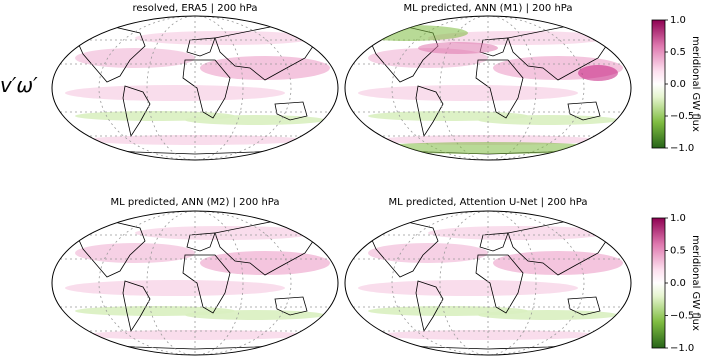 The height and width of the screenshot is (359, 706). Describe the element at coordinates (487, 202) in the screenshot. I see `panel-title: ML predicted, Attention U-Net | 200 hPa` at that location.